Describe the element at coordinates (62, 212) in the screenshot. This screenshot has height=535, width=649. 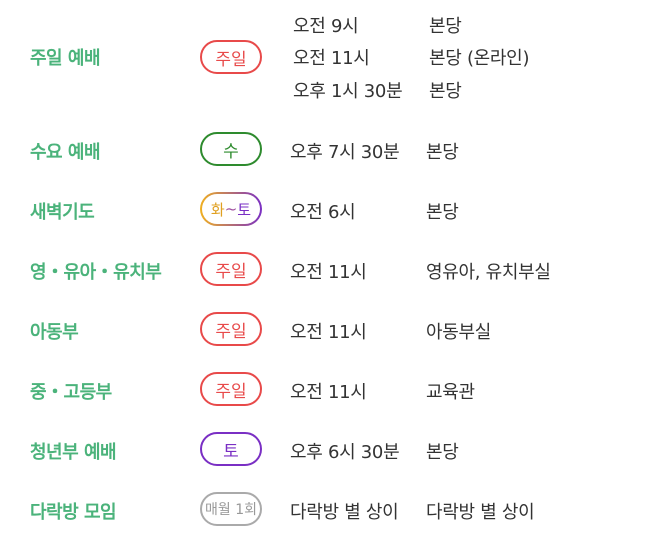
I see `service-name: 새벽기도` at that location.